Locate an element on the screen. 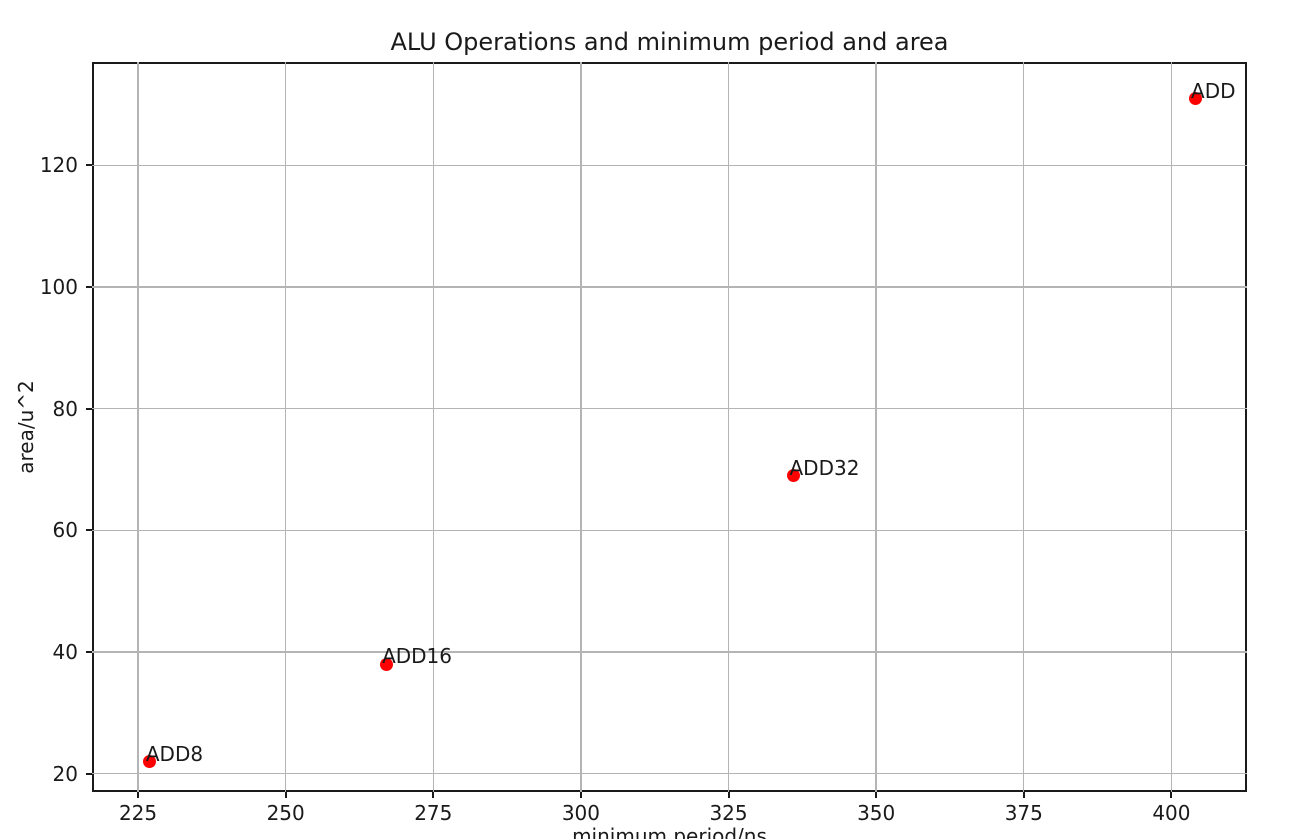  y-tick-label: 40 is located at coordinates (65, 652).